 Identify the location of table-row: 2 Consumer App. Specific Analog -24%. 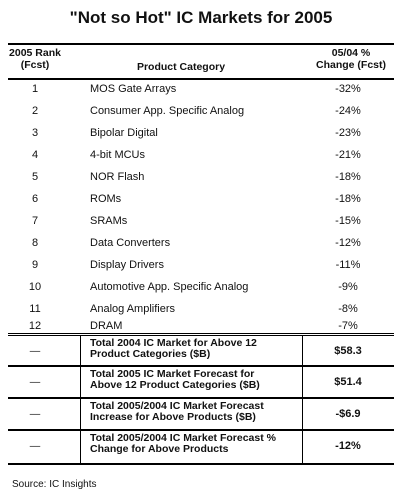
(201, 112).